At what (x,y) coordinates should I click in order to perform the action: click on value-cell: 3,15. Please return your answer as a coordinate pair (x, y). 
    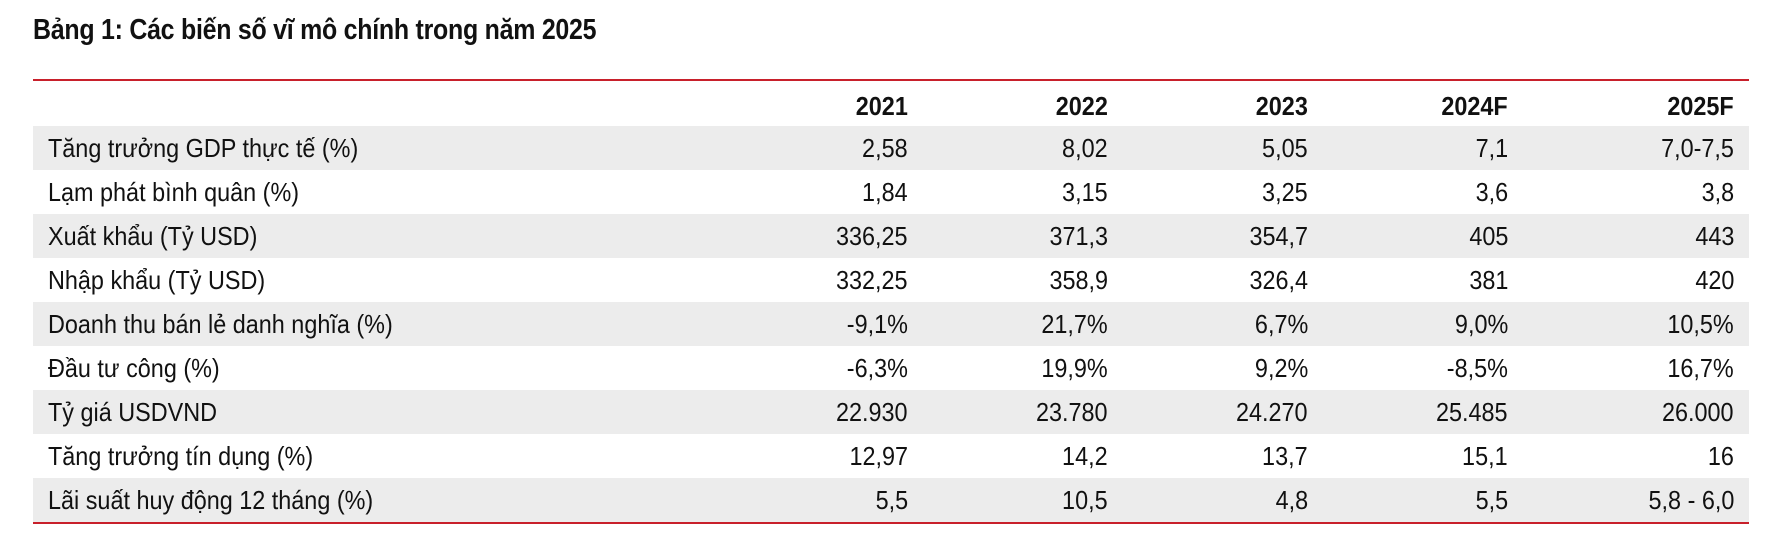
    Looking at the image, I should click on (1085, 191).